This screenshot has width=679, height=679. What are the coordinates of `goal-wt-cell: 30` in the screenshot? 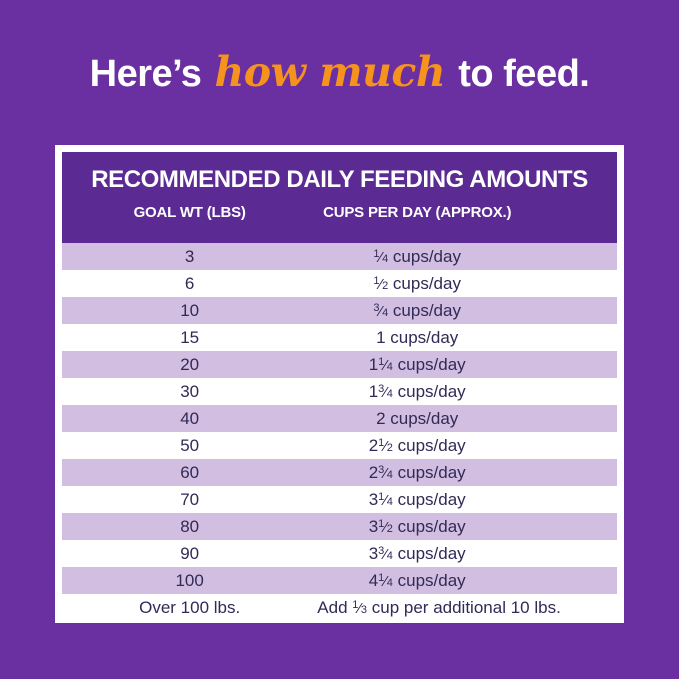 It's located at (190, 391).